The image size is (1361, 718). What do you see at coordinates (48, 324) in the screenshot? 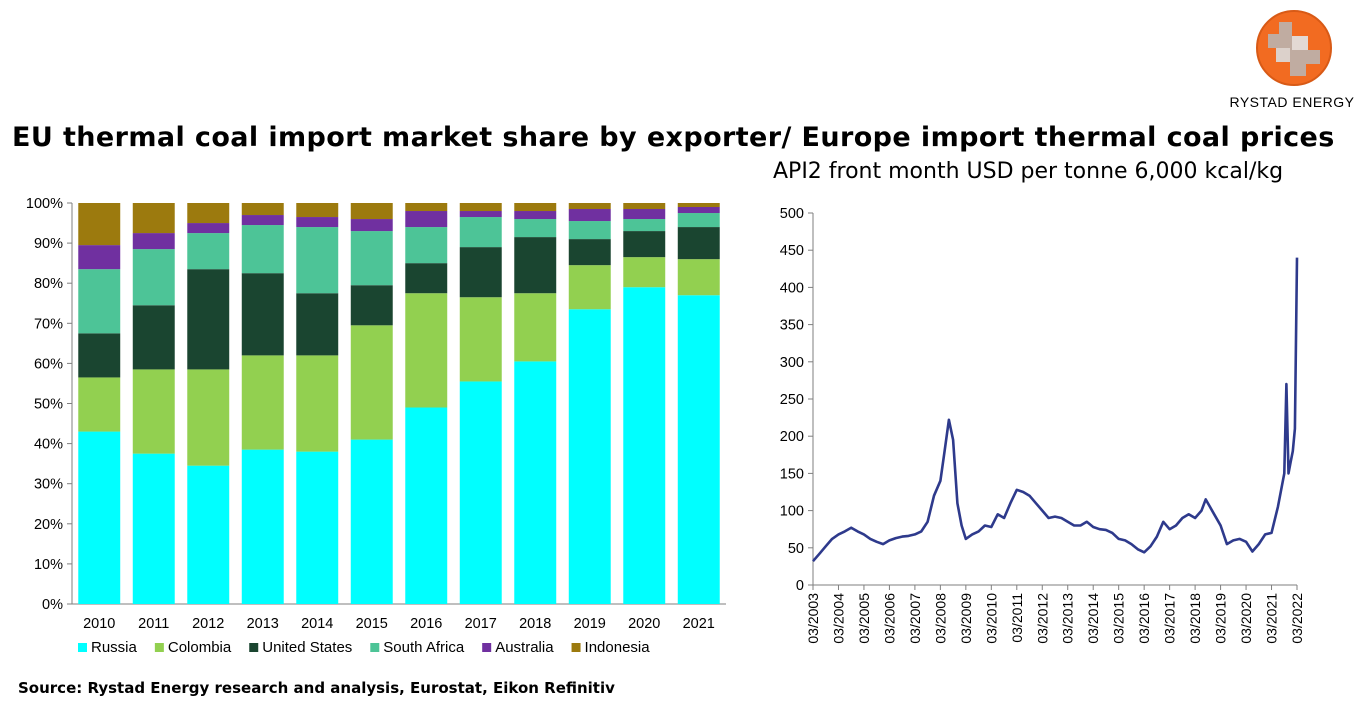
I see `y-tick-label: 70%` at bounding box center [48, 324].